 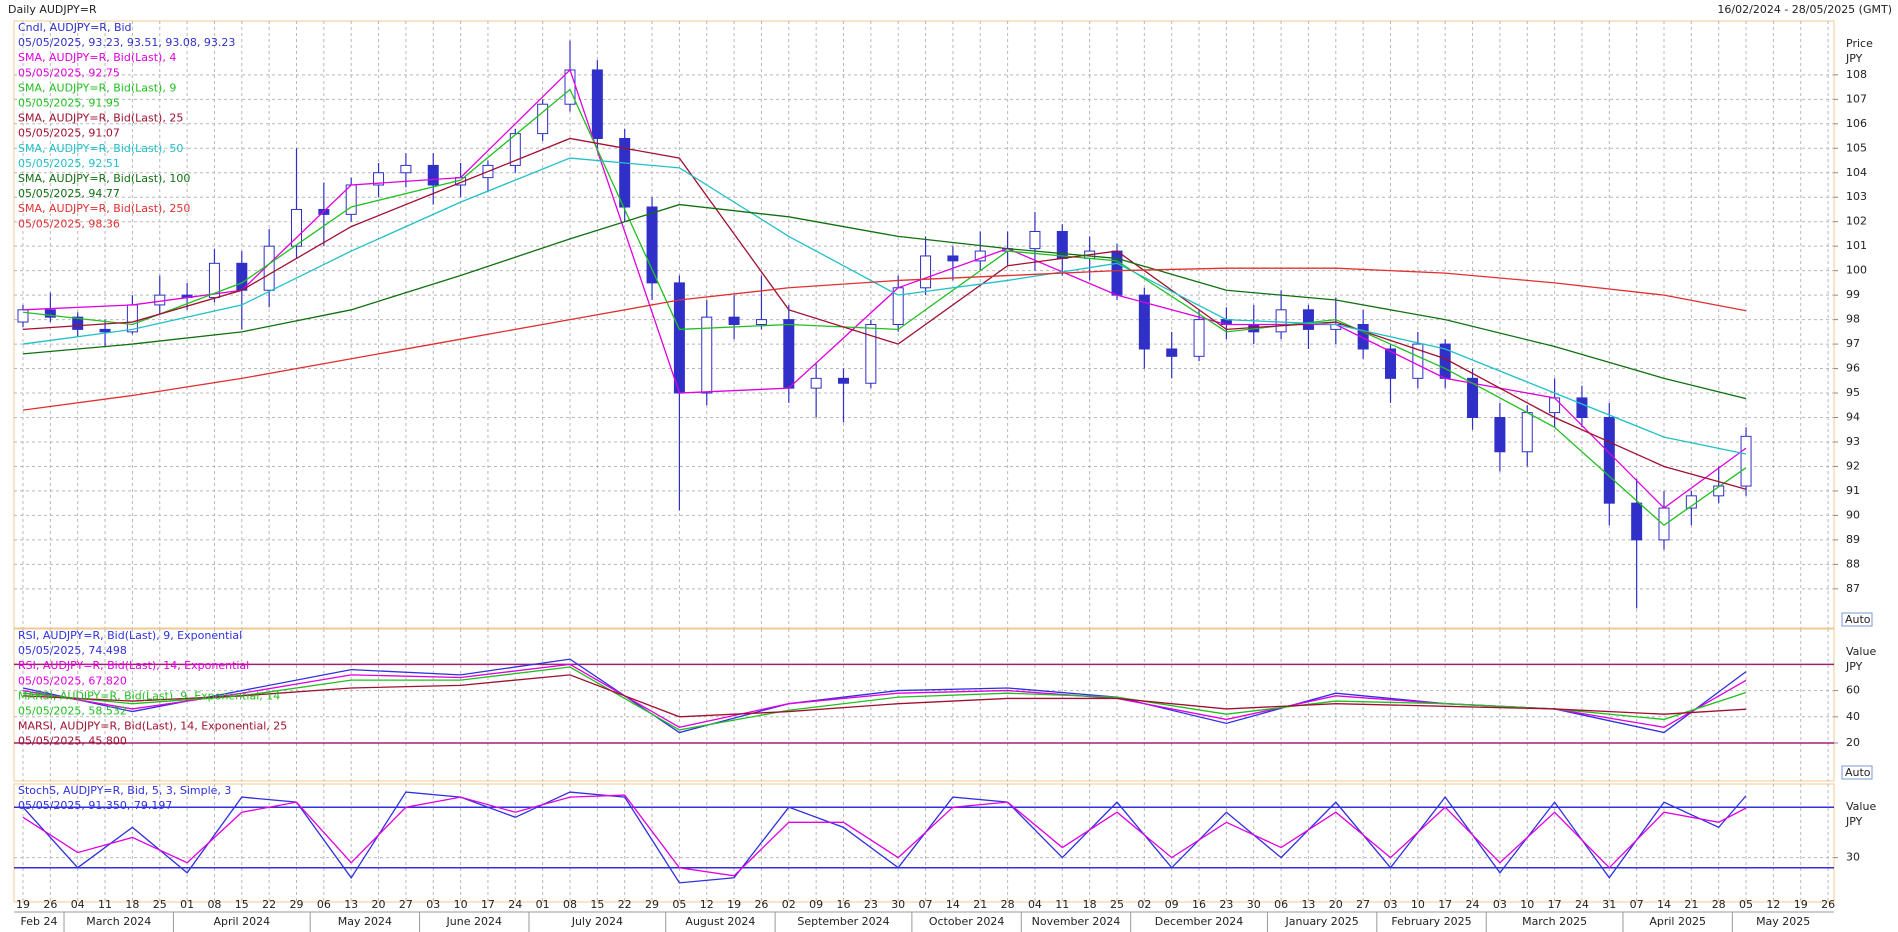 I want to click on x-tick-label: 18, so click(x=1090, y=904).